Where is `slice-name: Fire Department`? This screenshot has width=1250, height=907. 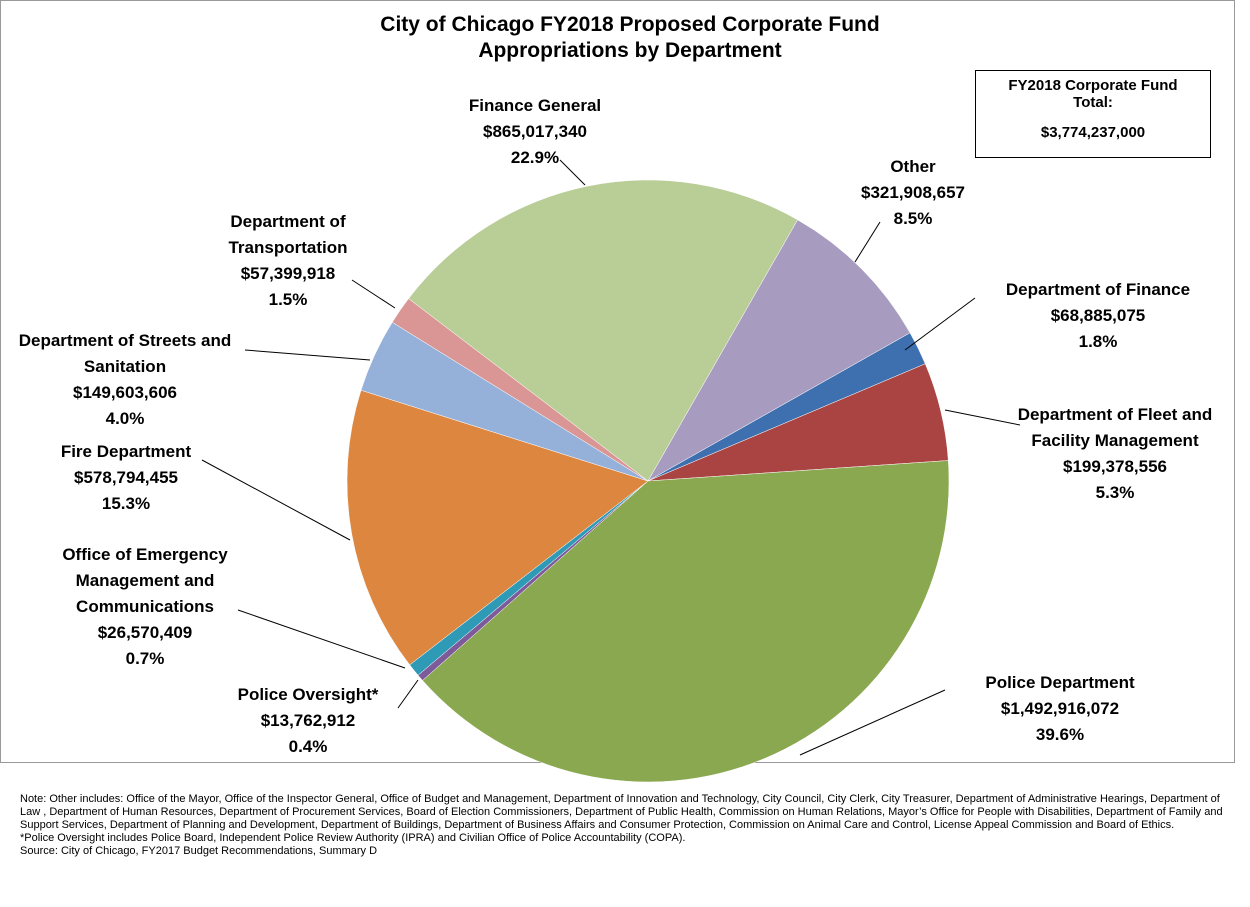
slice-name: Fire Department is located at coordinates (126, 451).